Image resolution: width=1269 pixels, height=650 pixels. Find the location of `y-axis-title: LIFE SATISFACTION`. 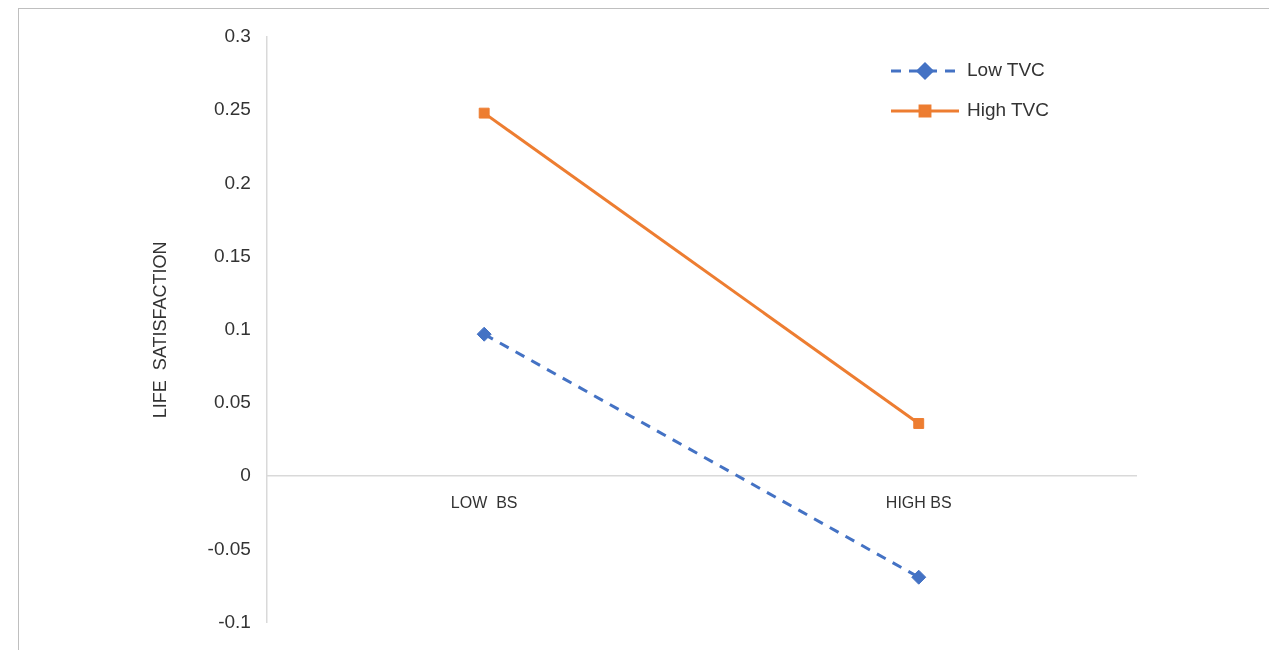

y-axis-title: LIFE SATISFACTION is located at coordinates (159, 330).